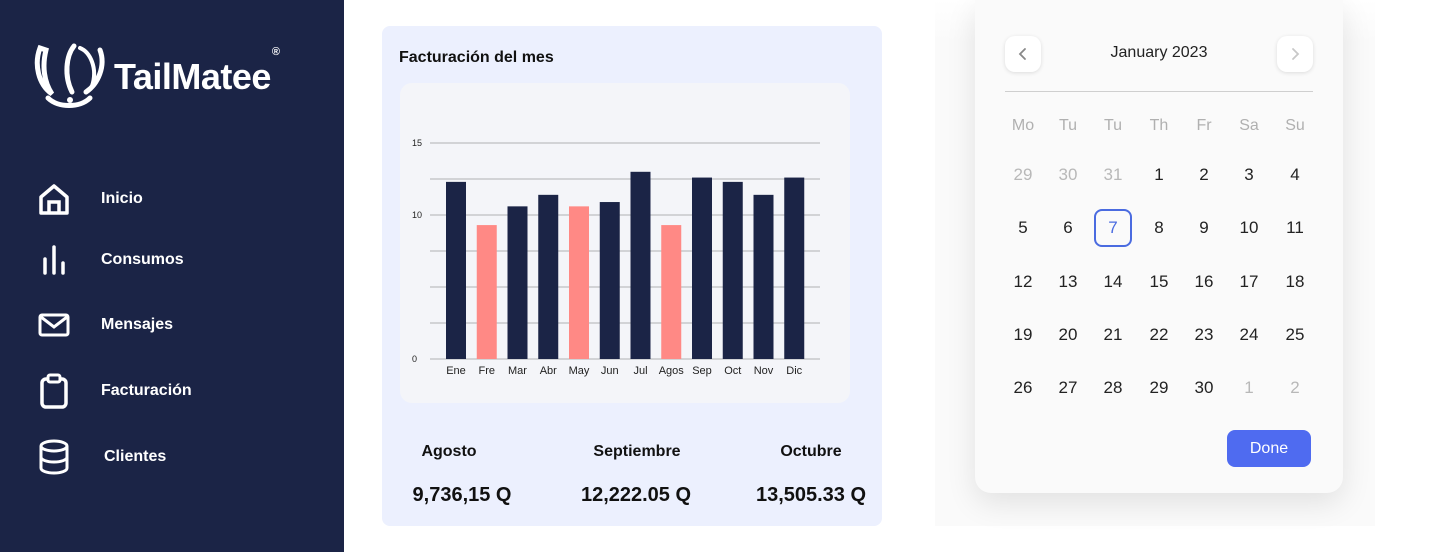  Describe the element at coordinates (636, 495) in the screenshot. I see `summary-value-septiembre: 12,222.05 Q` at that location.